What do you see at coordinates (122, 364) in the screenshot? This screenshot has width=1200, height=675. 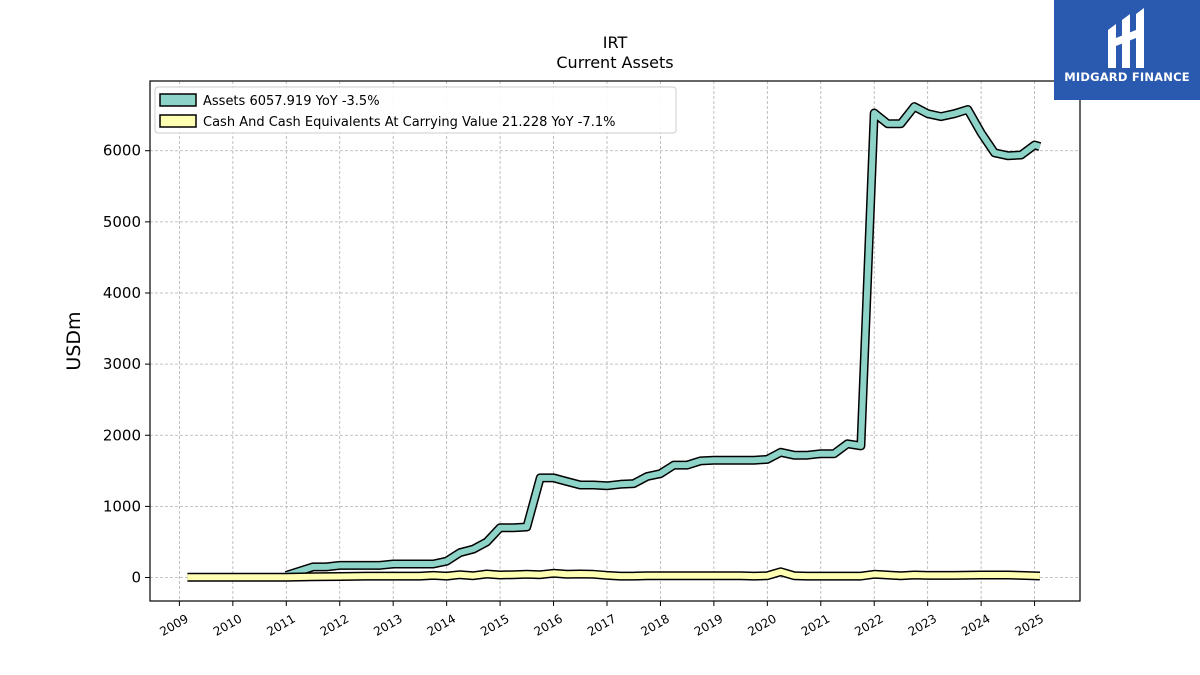 I see `y-tick-label: 3000` at bounding box center [122, 364].